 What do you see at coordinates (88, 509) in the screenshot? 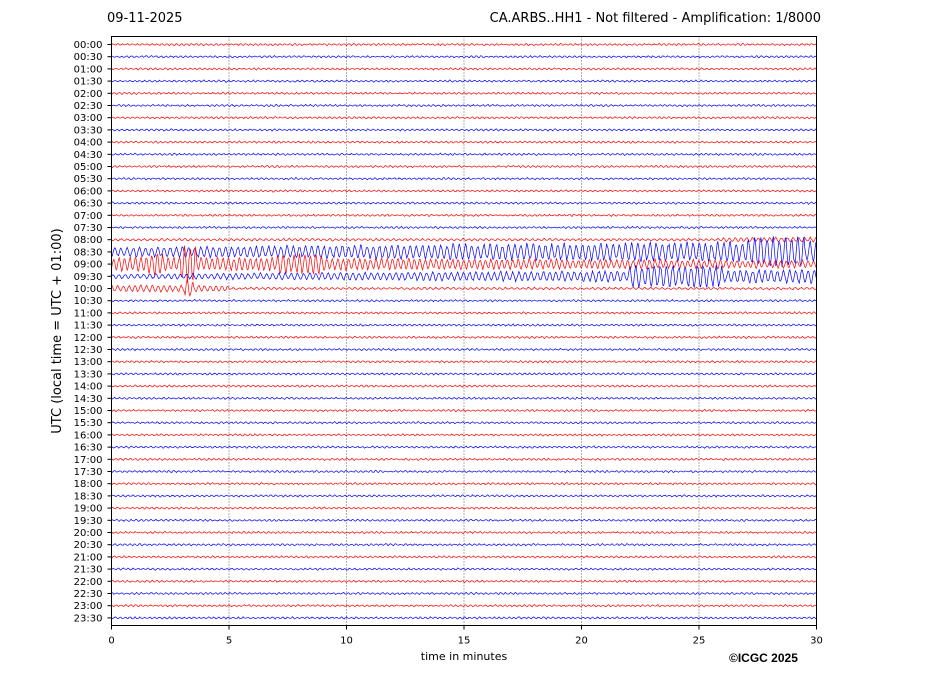
I see `y-tick-label: 19:00` at bounding box center [88, 509].